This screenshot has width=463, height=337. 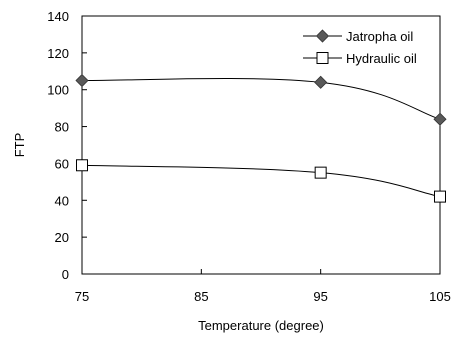 What do you see at coordinates (381, 58) in the screenshot?
I see `legend-label: Hydraulic oil` at bounding box center [381, 58].